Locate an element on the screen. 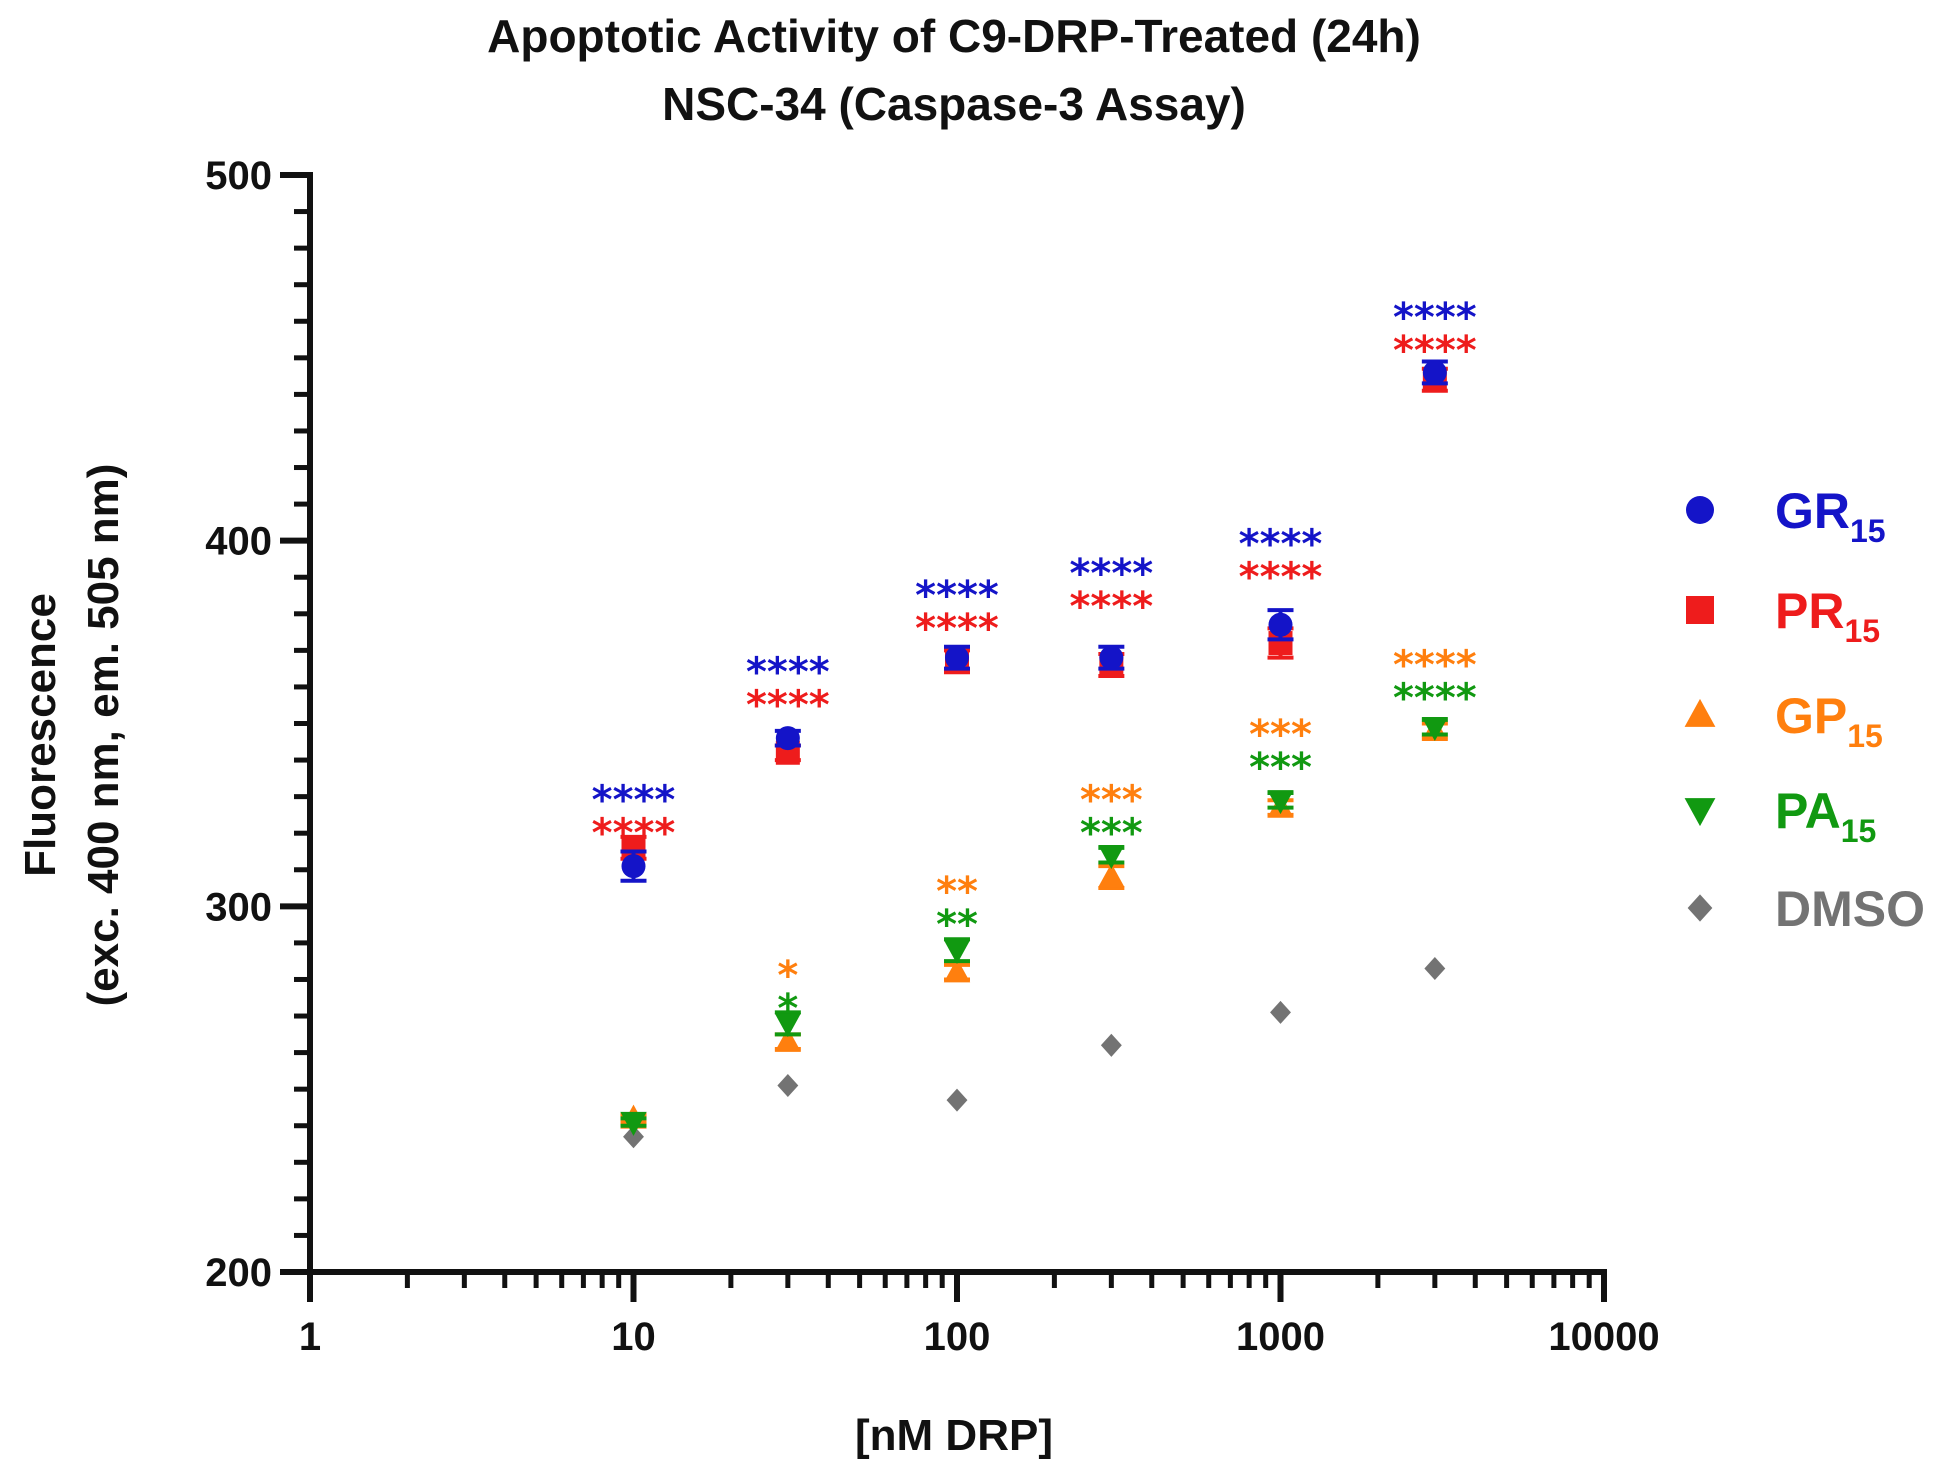  legend: GR15 PR15 GP15 PA15 DMSO is located at coordinates (1804, 710).